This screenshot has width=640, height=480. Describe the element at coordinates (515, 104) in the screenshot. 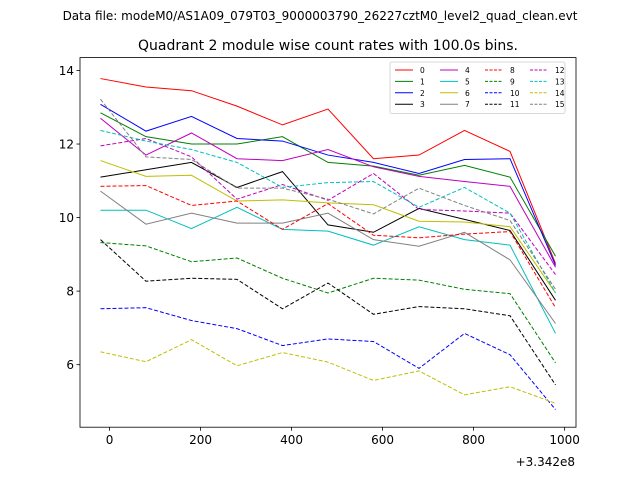

I see `legend-label-11: 11` at that location.